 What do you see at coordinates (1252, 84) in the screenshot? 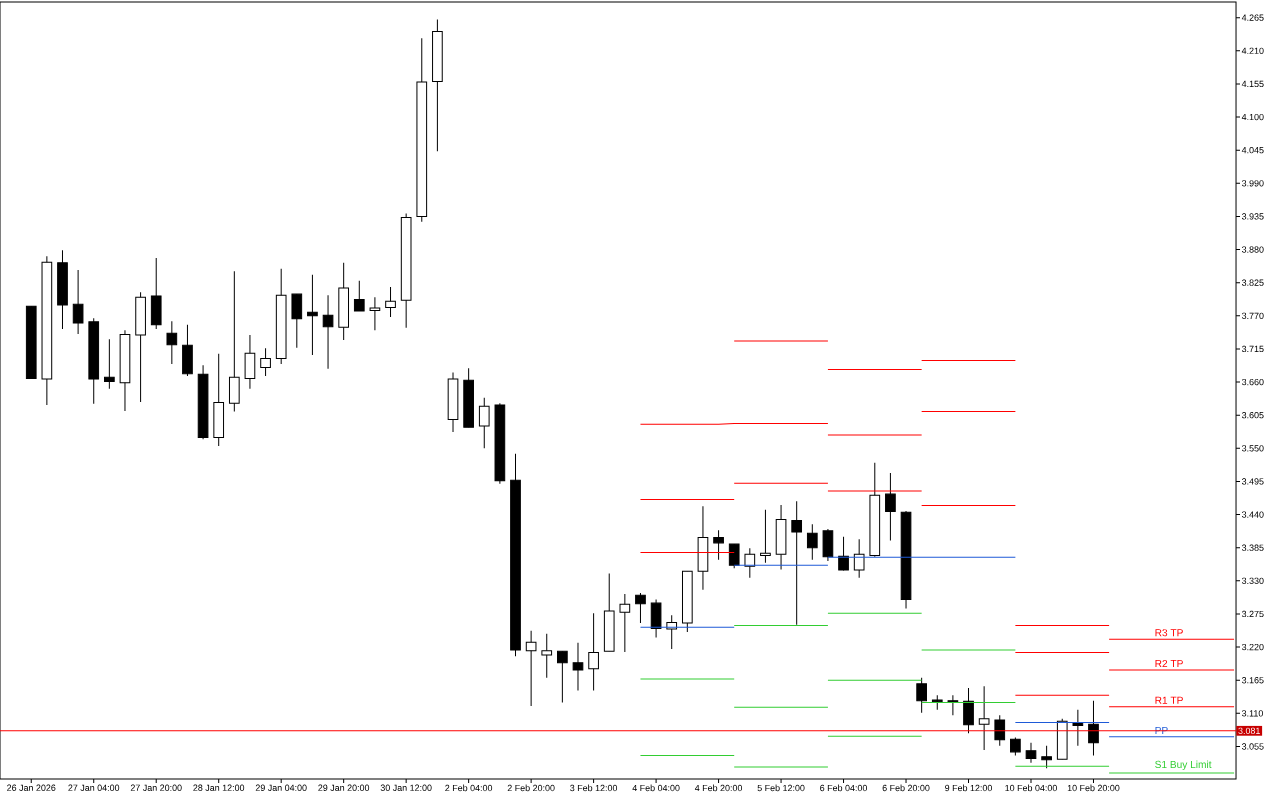
I see `y-tick-label: 4.155` at bounding box center [1252, 84].